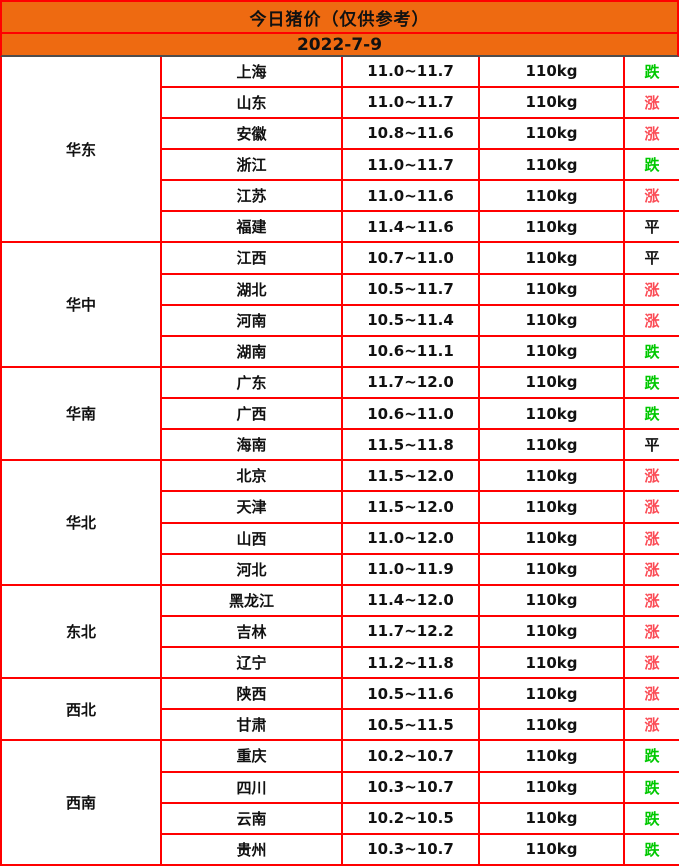 The height and width of the screenshot is (866, 679). Describe the element at coordinates (251, 102) in the screenshot. I see `province-cell: 山东` at that location.